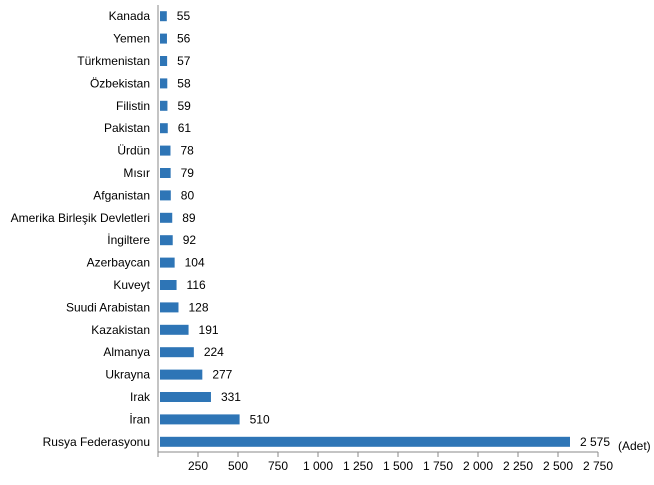  Describe the element at coordinates (238, 466) in the screenshot. I see `x-tick-label: 500` at that location.